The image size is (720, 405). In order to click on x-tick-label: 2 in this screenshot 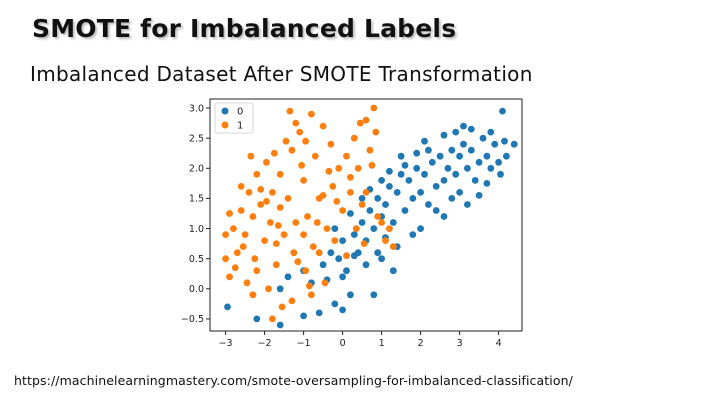, I will do `click(421, 343)`.